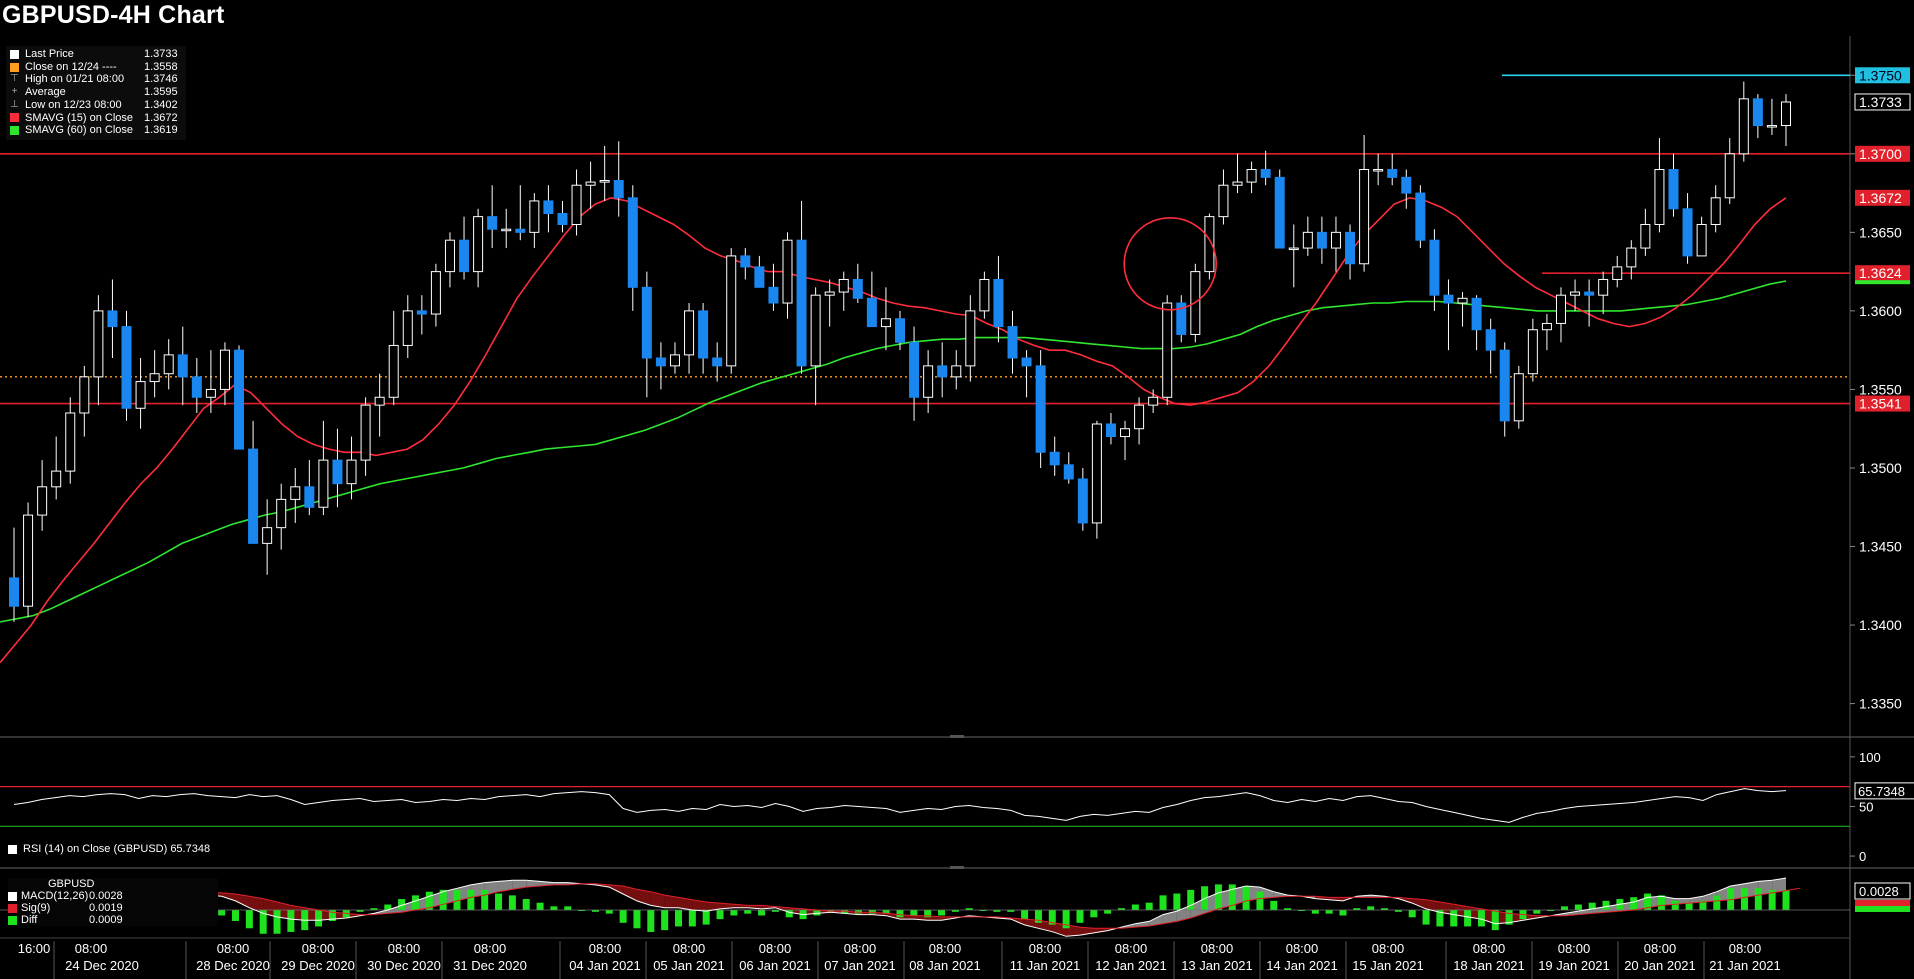 Image resolution: width=1914 pixels, height=979 pixels. I want to click on time-axis-date-label: 15 Jan 2021, so click(1388, 965).